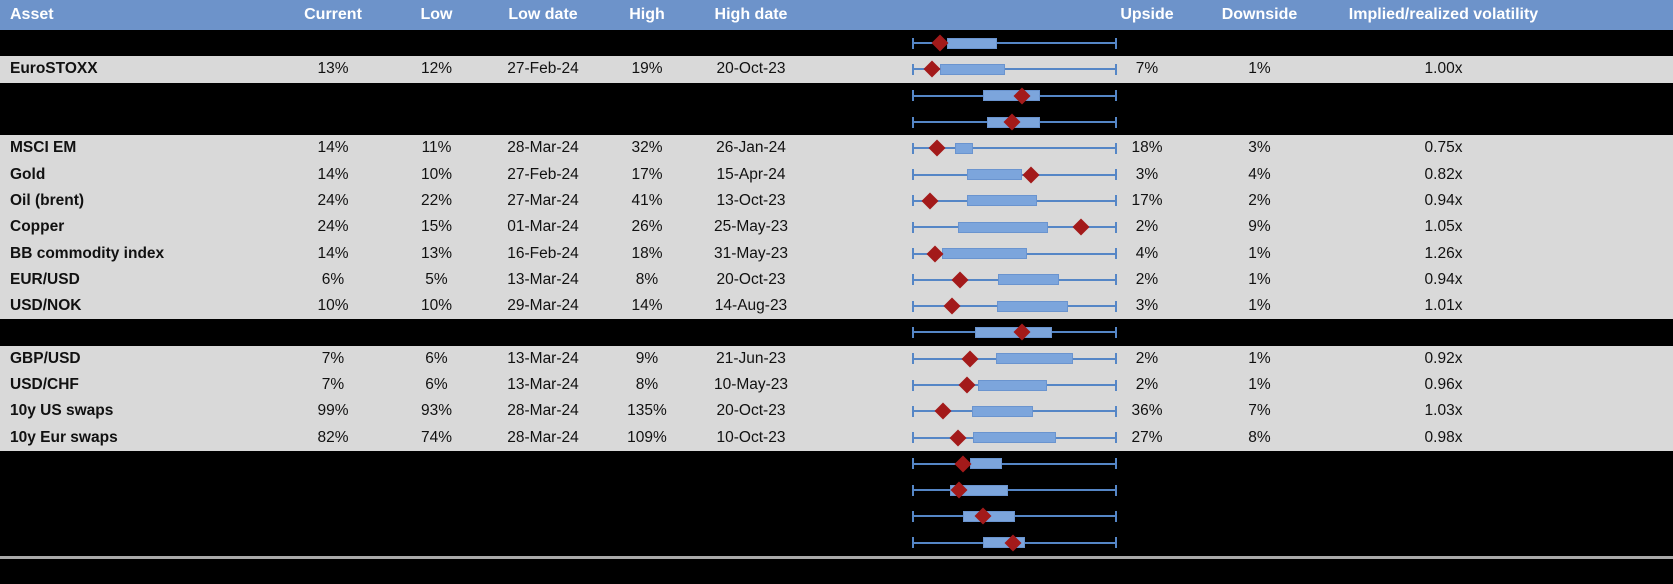  Describe the element at coordinates (333, 437) in the screenshot. I see `cell-current: 82%` at that location.